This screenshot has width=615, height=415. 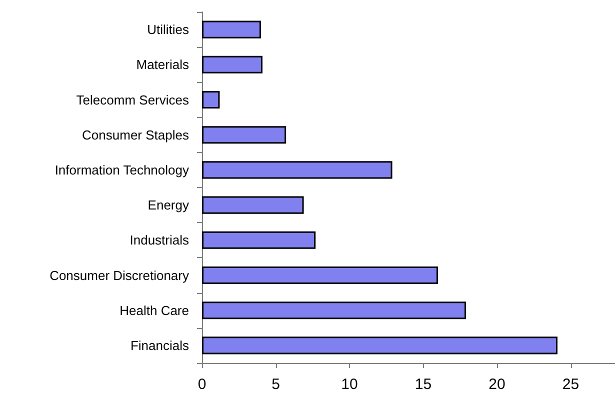 What do you see at coordinates (136, 134) in the screenshot?
I see `y-tick-label: Consumer Staples` at bounding box center [136, 134].